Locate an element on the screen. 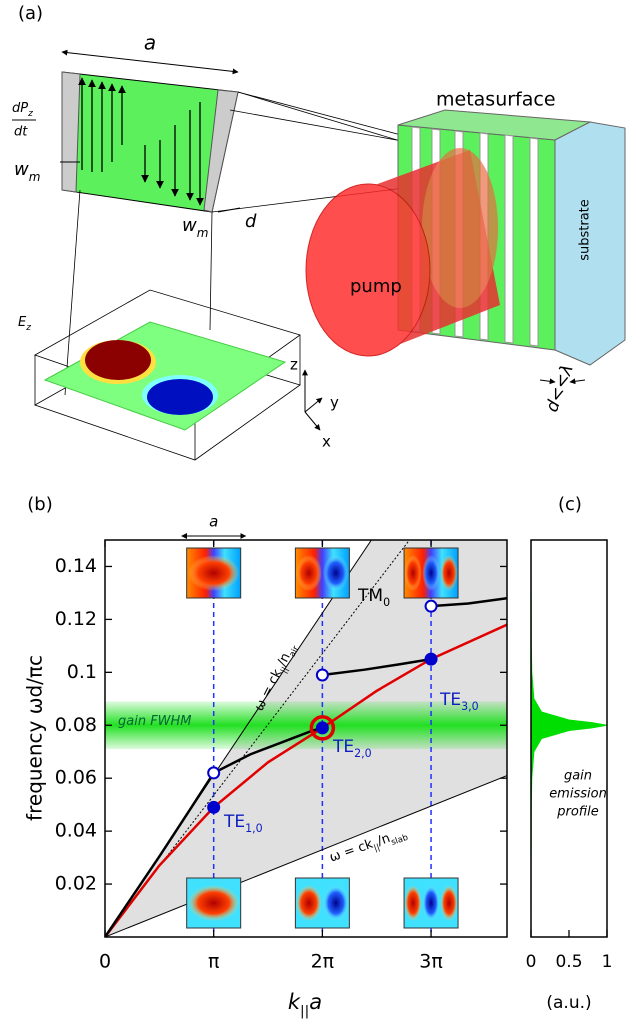 Image resolution: width=633 pixels, height=1023 pixels. y-tick-label: 0.04 is located at coordinates (76, 831).